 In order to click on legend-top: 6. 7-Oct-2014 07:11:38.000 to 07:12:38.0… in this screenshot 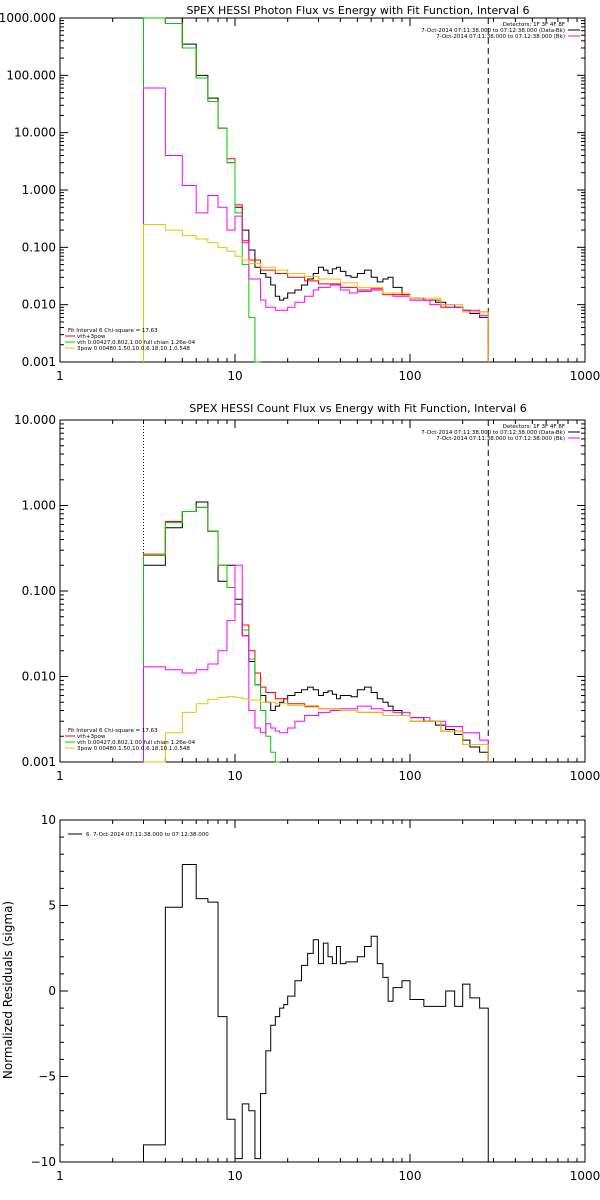, I will do `click(138, 835)`.